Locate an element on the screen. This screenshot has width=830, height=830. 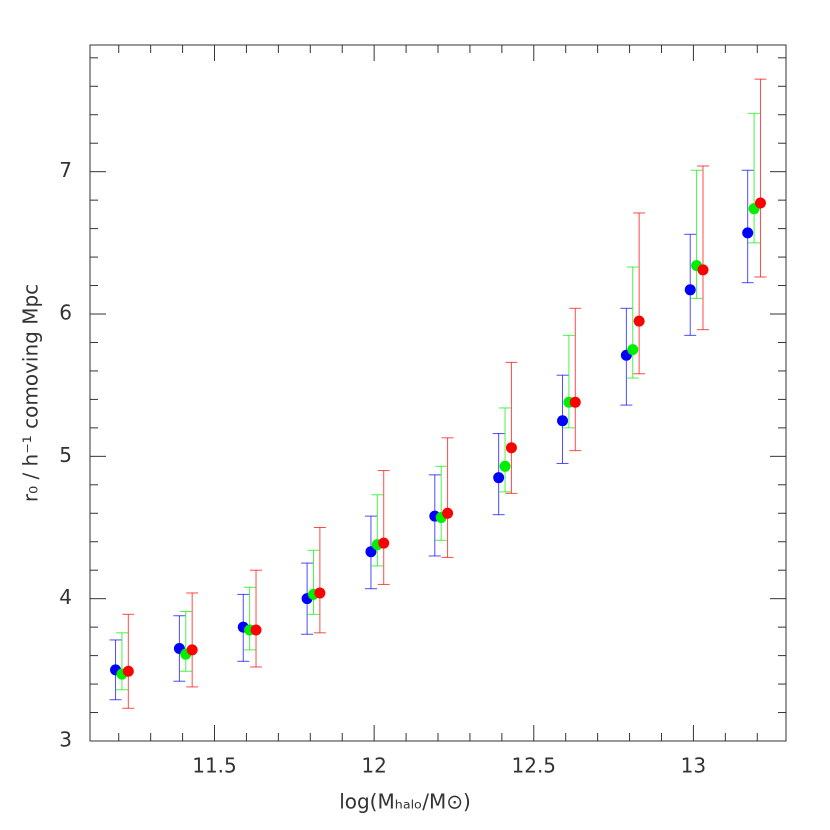
x-axis-label: log(Mₕₐₗₒ/M⊙) is located at coordinates (405, 802).